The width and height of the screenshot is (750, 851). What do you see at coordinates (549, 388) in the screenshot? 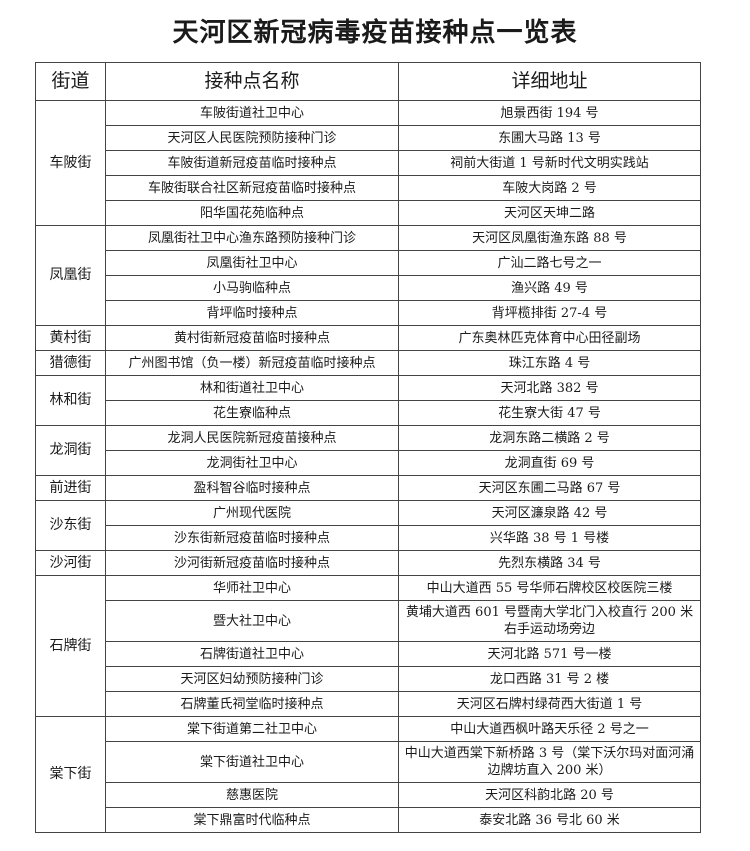
I see `address-cell: 天河北路 382 号` at bounding box center [549, 388].